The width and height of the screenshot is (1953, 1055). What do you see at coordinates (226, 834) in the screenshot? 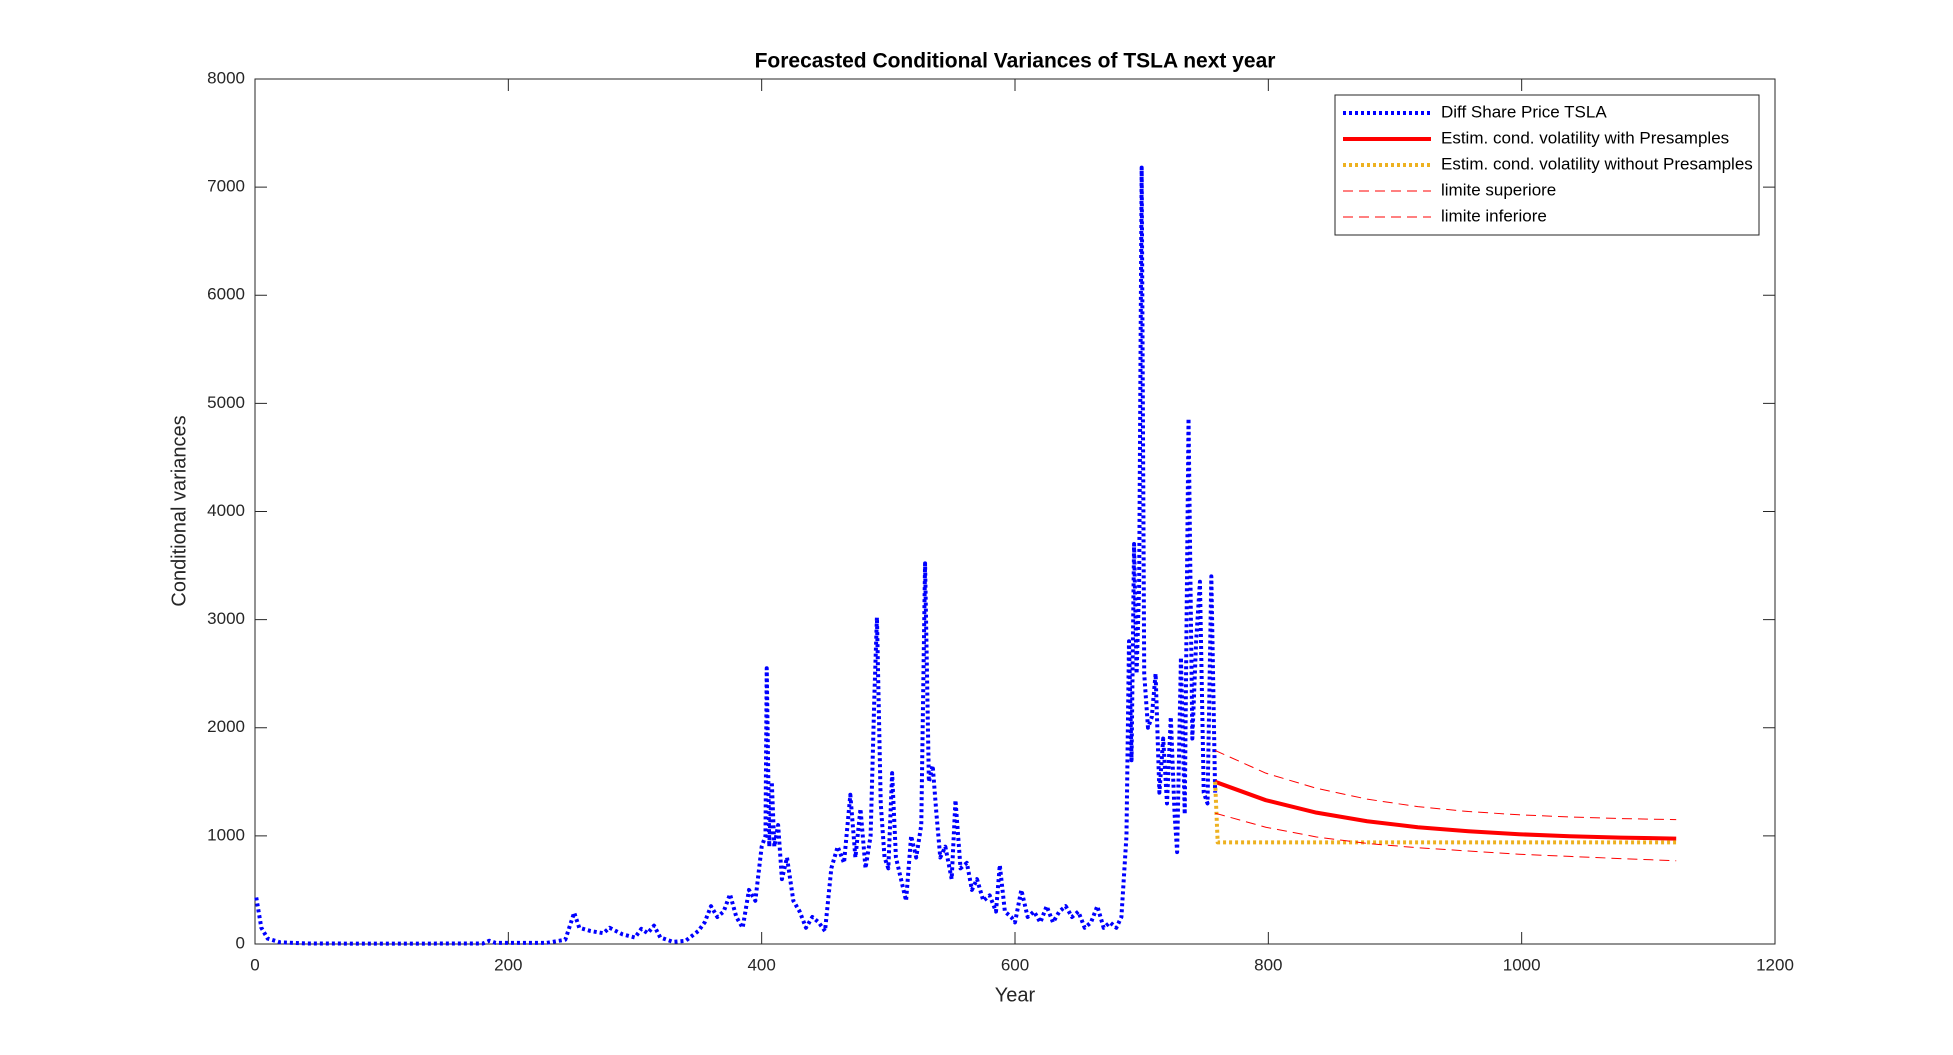
I see `y-tick-label: 1000` at bounding box center [226, 834].